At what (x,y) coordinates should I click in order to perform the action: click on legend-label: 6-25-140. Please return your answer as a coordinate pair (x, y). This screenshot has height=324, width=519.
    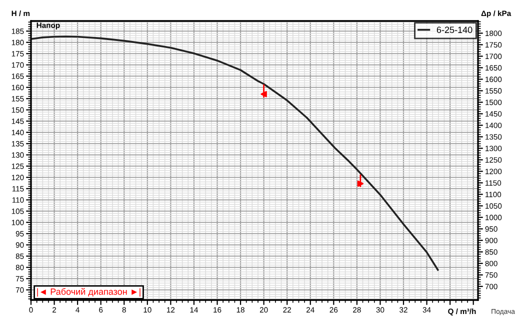
    Looking at the image, I should click on (454, 30).